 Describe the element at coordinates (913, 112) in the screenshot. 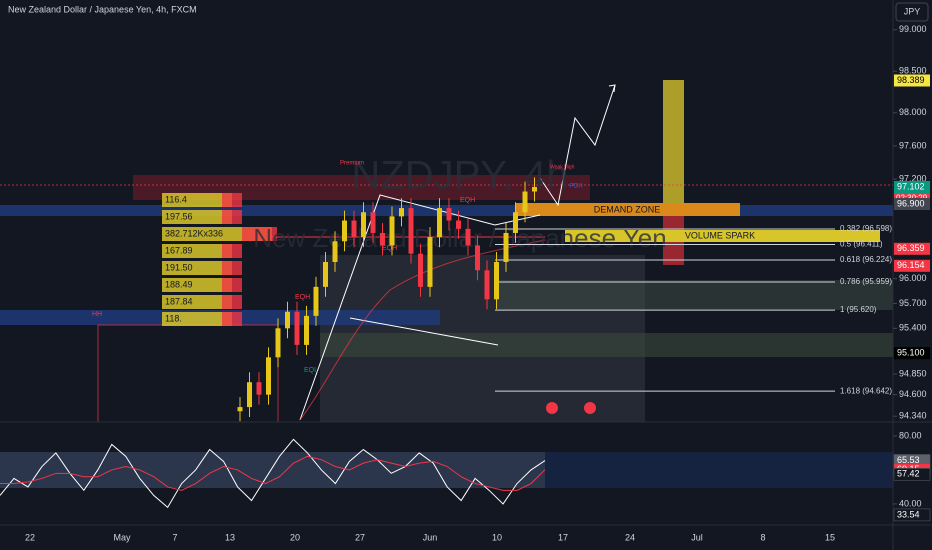

I see `y-tick-label: 98.000` at that location.